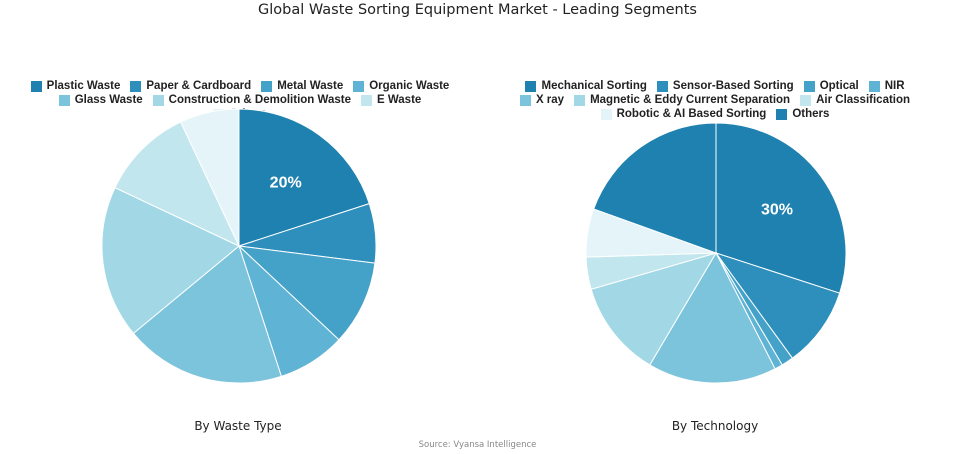 The width and height of the screenshot is (955, 454). I want to click on legend-item: Magnetic & Eddy Current Separation, so click(682, 100).